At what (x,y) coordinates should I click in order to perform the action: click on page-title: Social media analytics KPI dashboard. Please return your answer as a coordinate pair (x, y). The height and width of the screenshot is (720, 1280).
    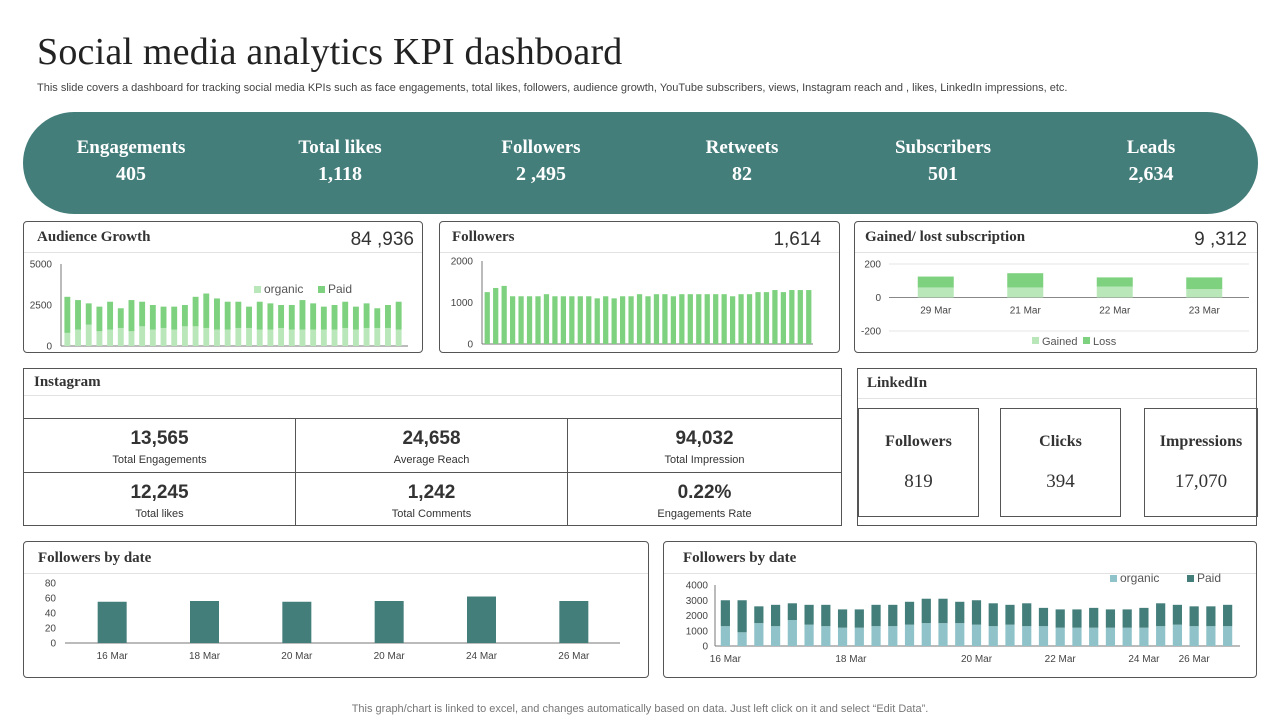
    Looking at the image, I should click on (330, 52).